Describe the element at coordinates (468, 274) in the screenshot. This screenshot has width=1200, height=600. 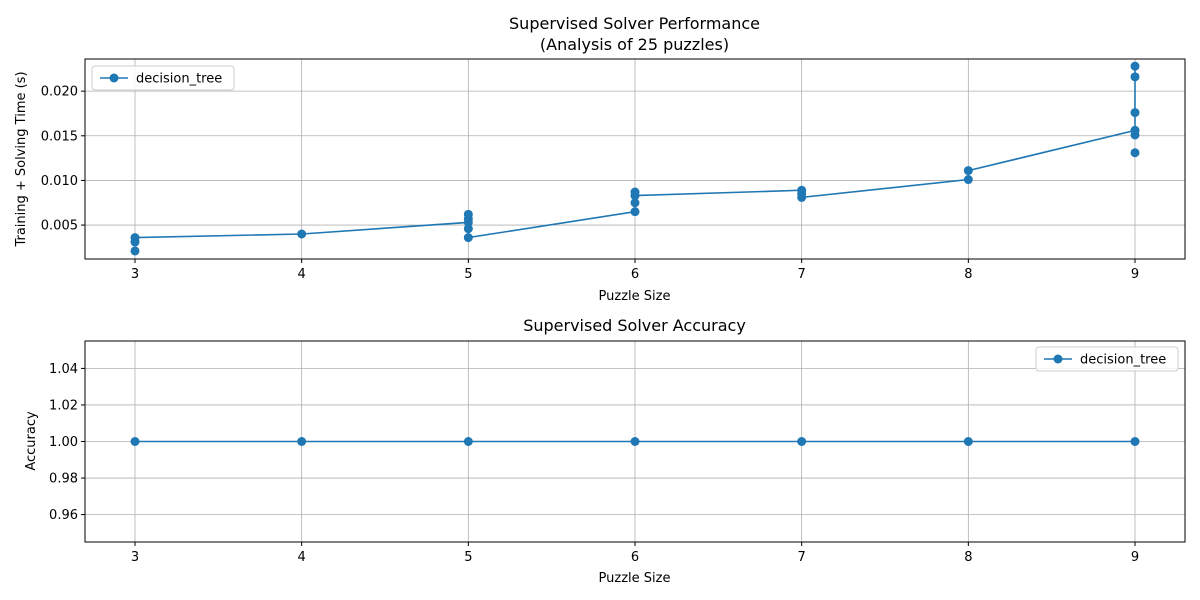
I see `performance-x-tick-label: 5` at that location.